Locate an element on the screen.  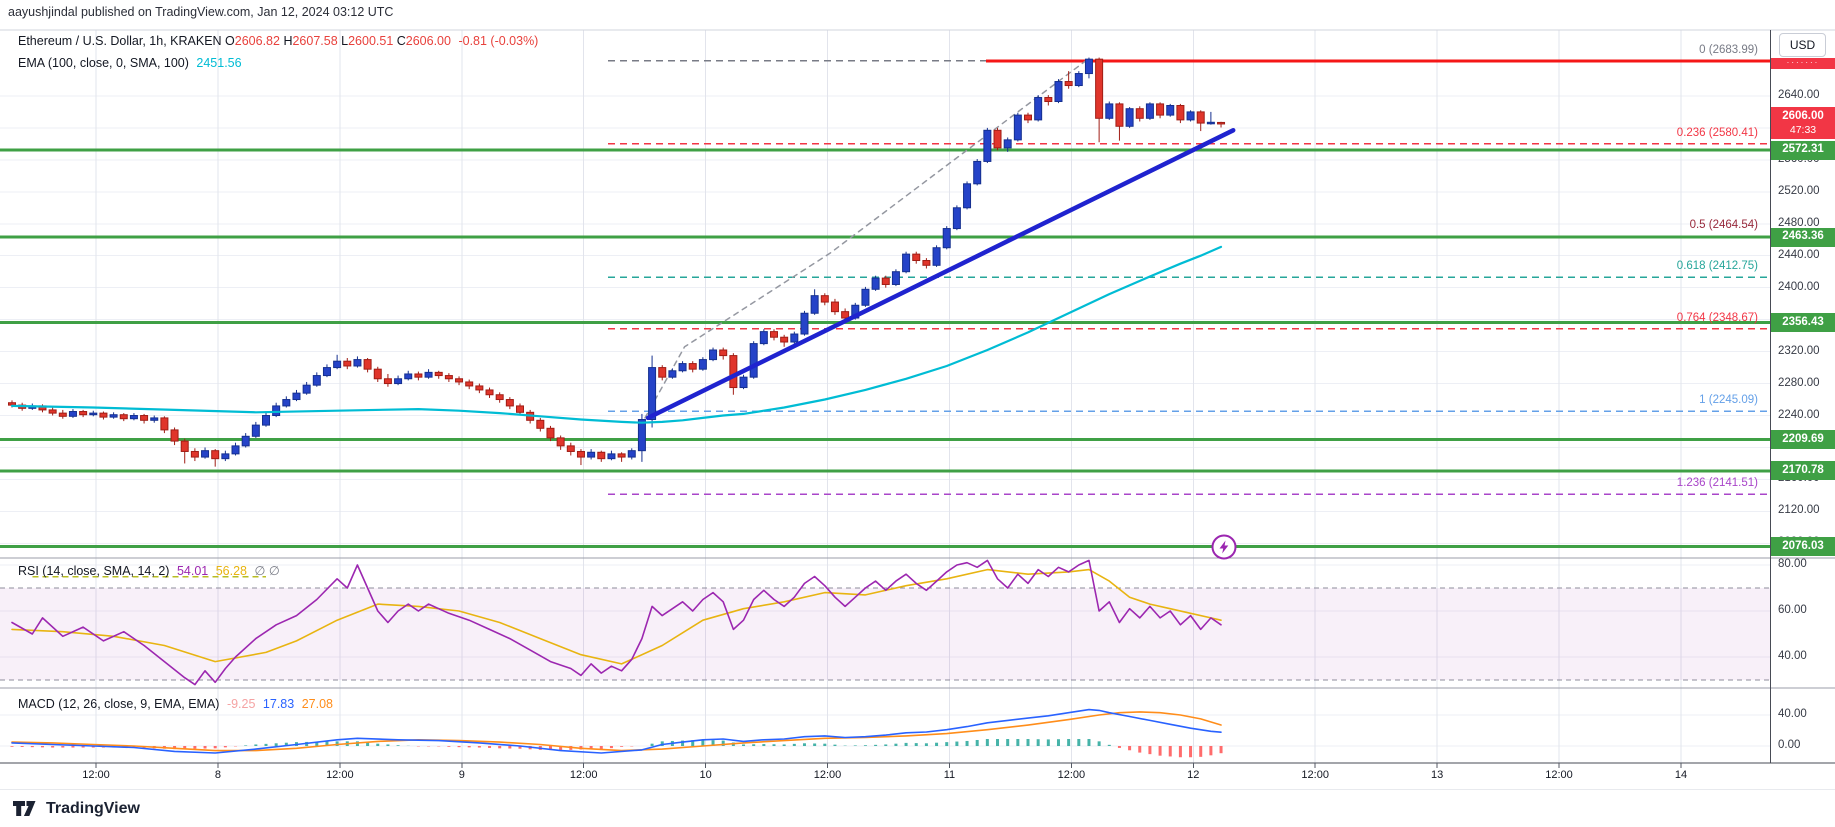
fib-level-label: 0.618 (2412.75) is located at coordinates (1717, 266).